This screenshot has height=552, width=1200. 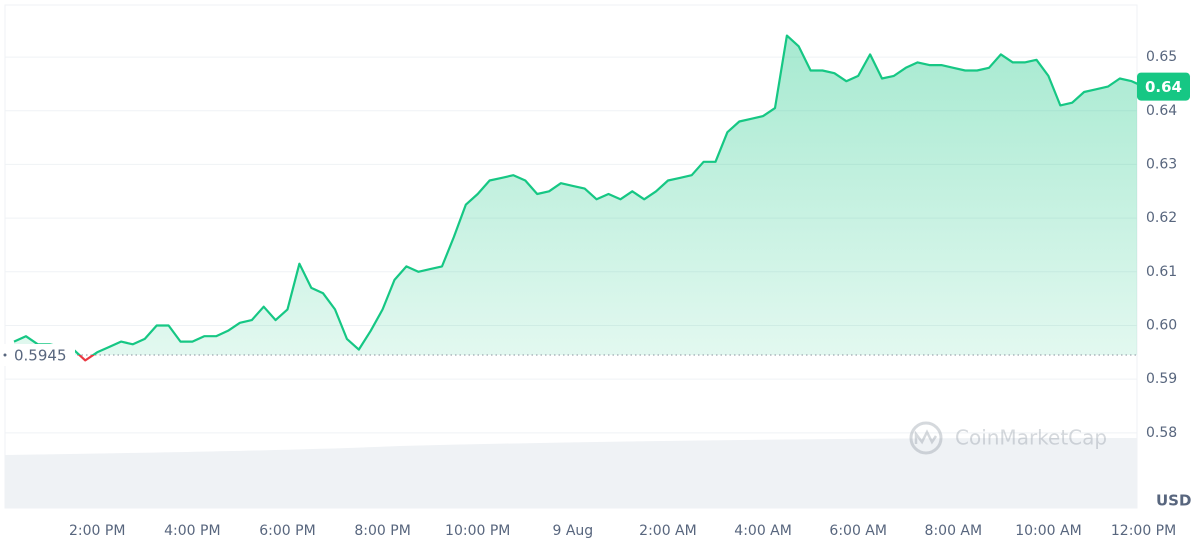 I want to click on reference-label: 0.5945, so click(x=40, y=356).